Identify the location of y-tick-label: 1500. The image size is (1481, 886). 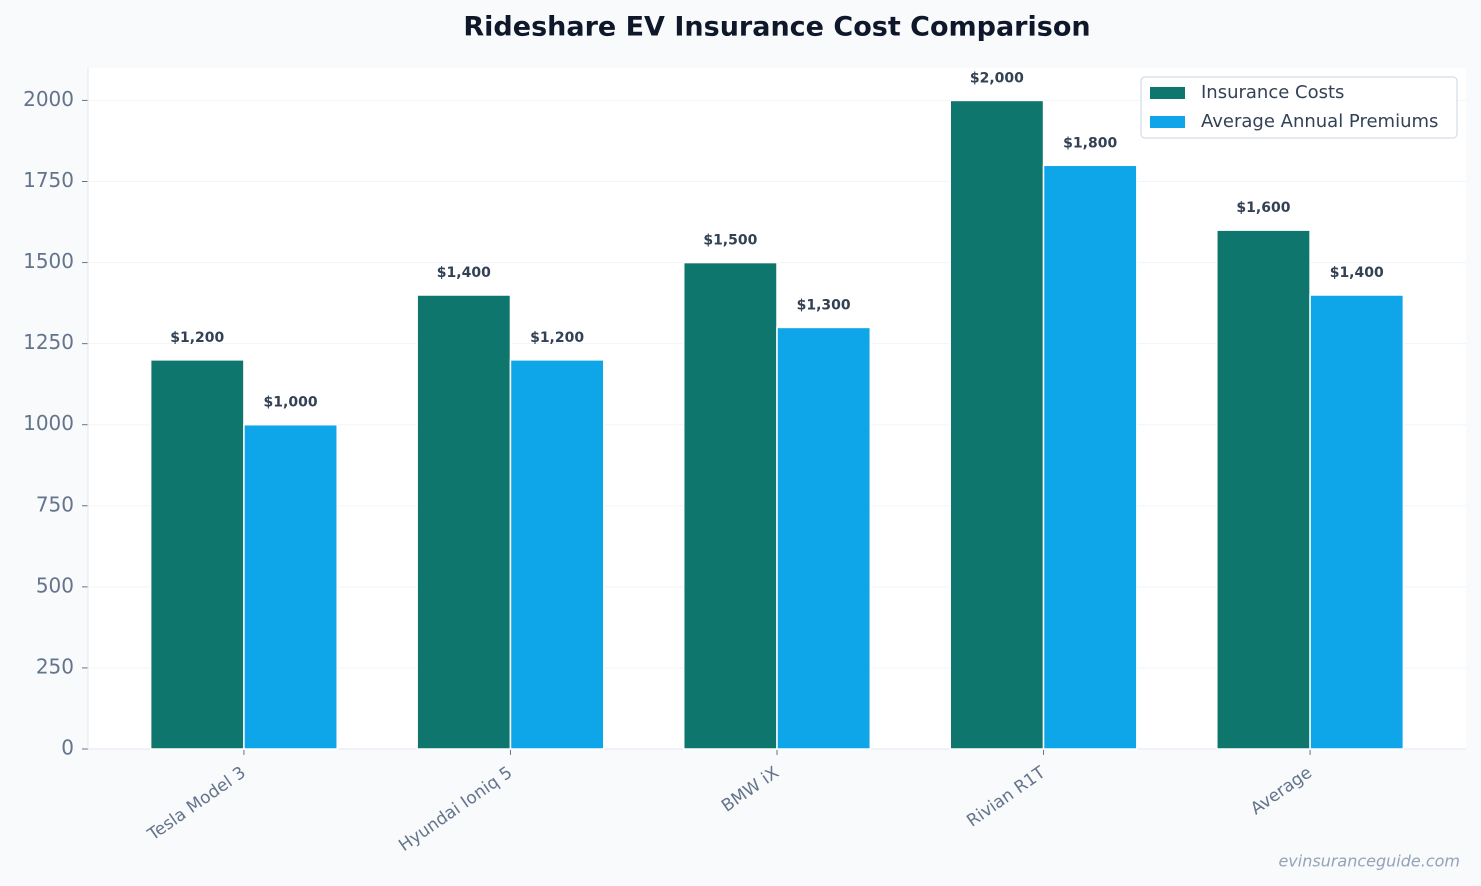
(48, 261).